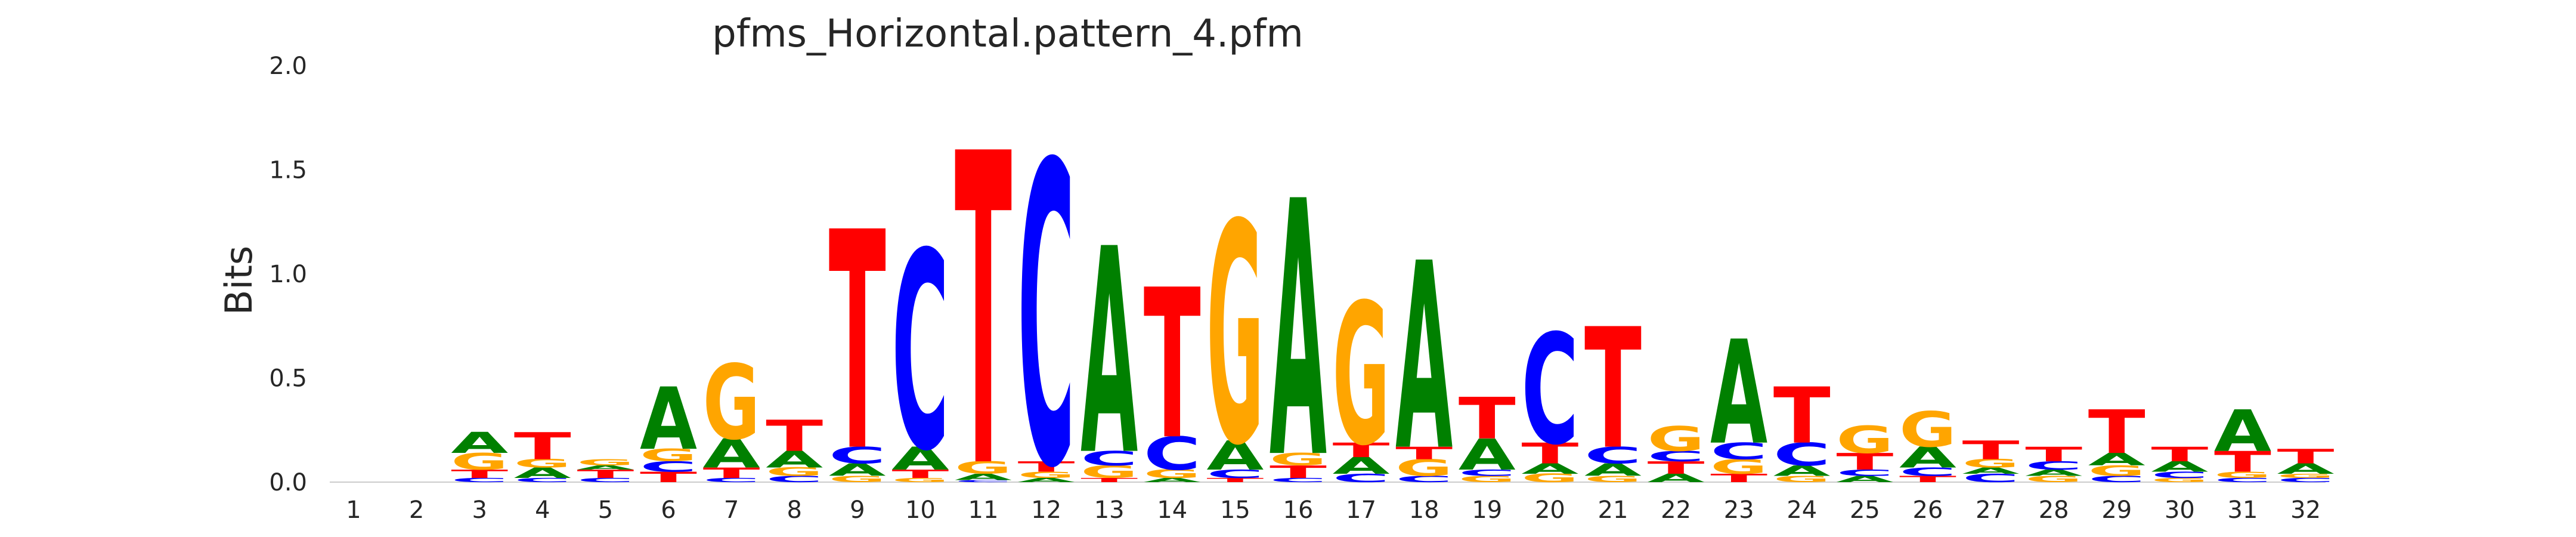 This screenshot has width=2576, height=537. Describe the element at coordinates (288, 170) in the screenshot. I see `y-tick-label: 1.5` at that location.